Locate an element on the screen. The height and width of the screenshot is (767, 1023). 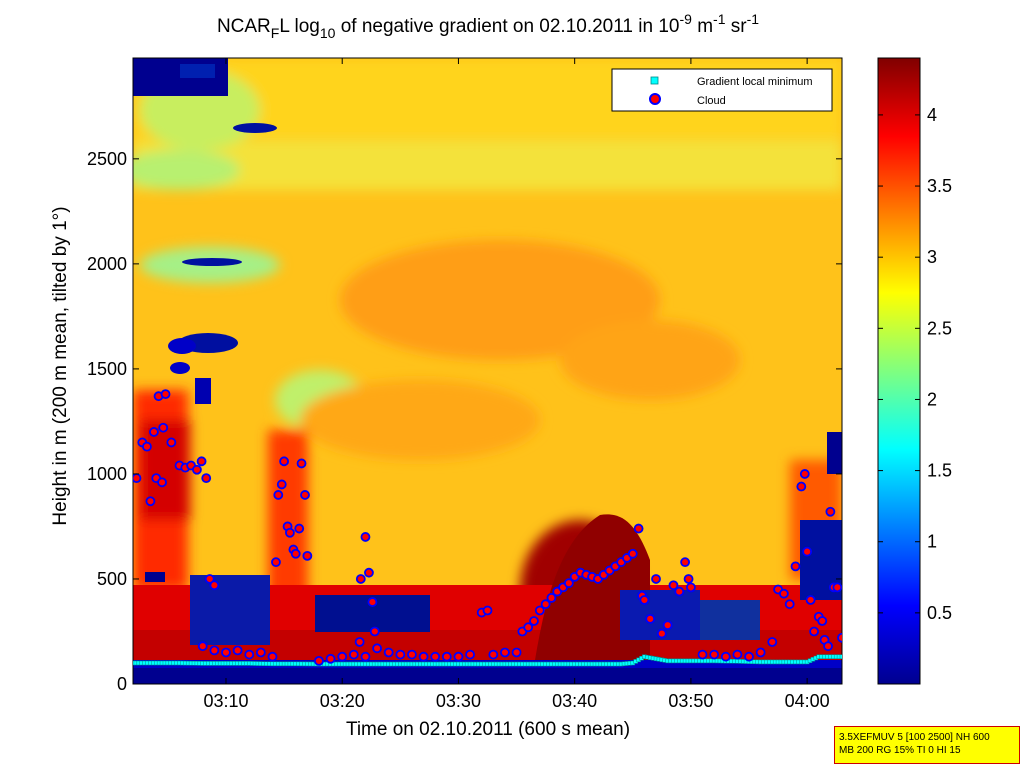
legend-square-marker is located at coordinates (654, 80).